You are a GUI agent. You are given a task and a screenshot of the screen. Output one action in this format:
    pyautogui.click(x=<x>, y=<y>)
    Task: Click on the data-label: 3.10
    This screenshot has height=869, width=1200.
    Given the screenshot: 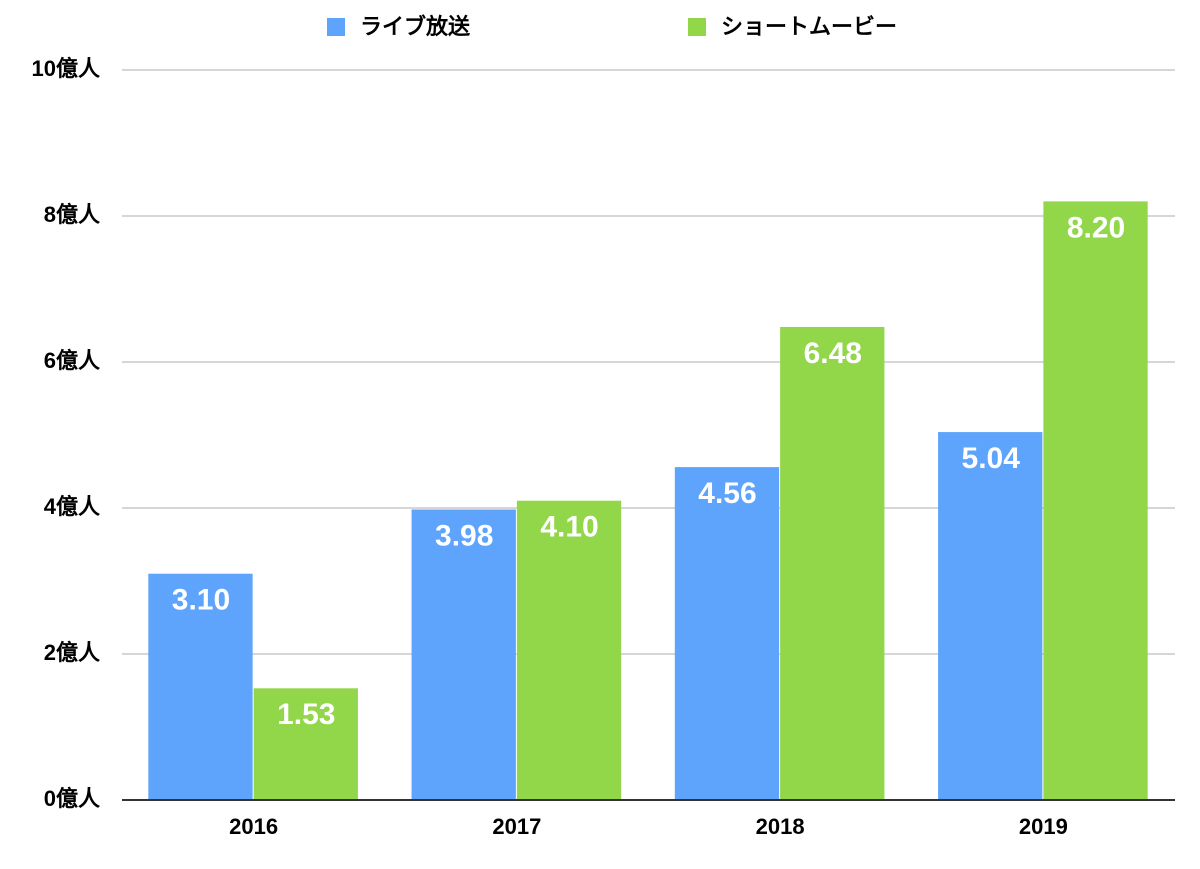 What is the action you would take?
    pyautogui.click(x=201, y=600)
    